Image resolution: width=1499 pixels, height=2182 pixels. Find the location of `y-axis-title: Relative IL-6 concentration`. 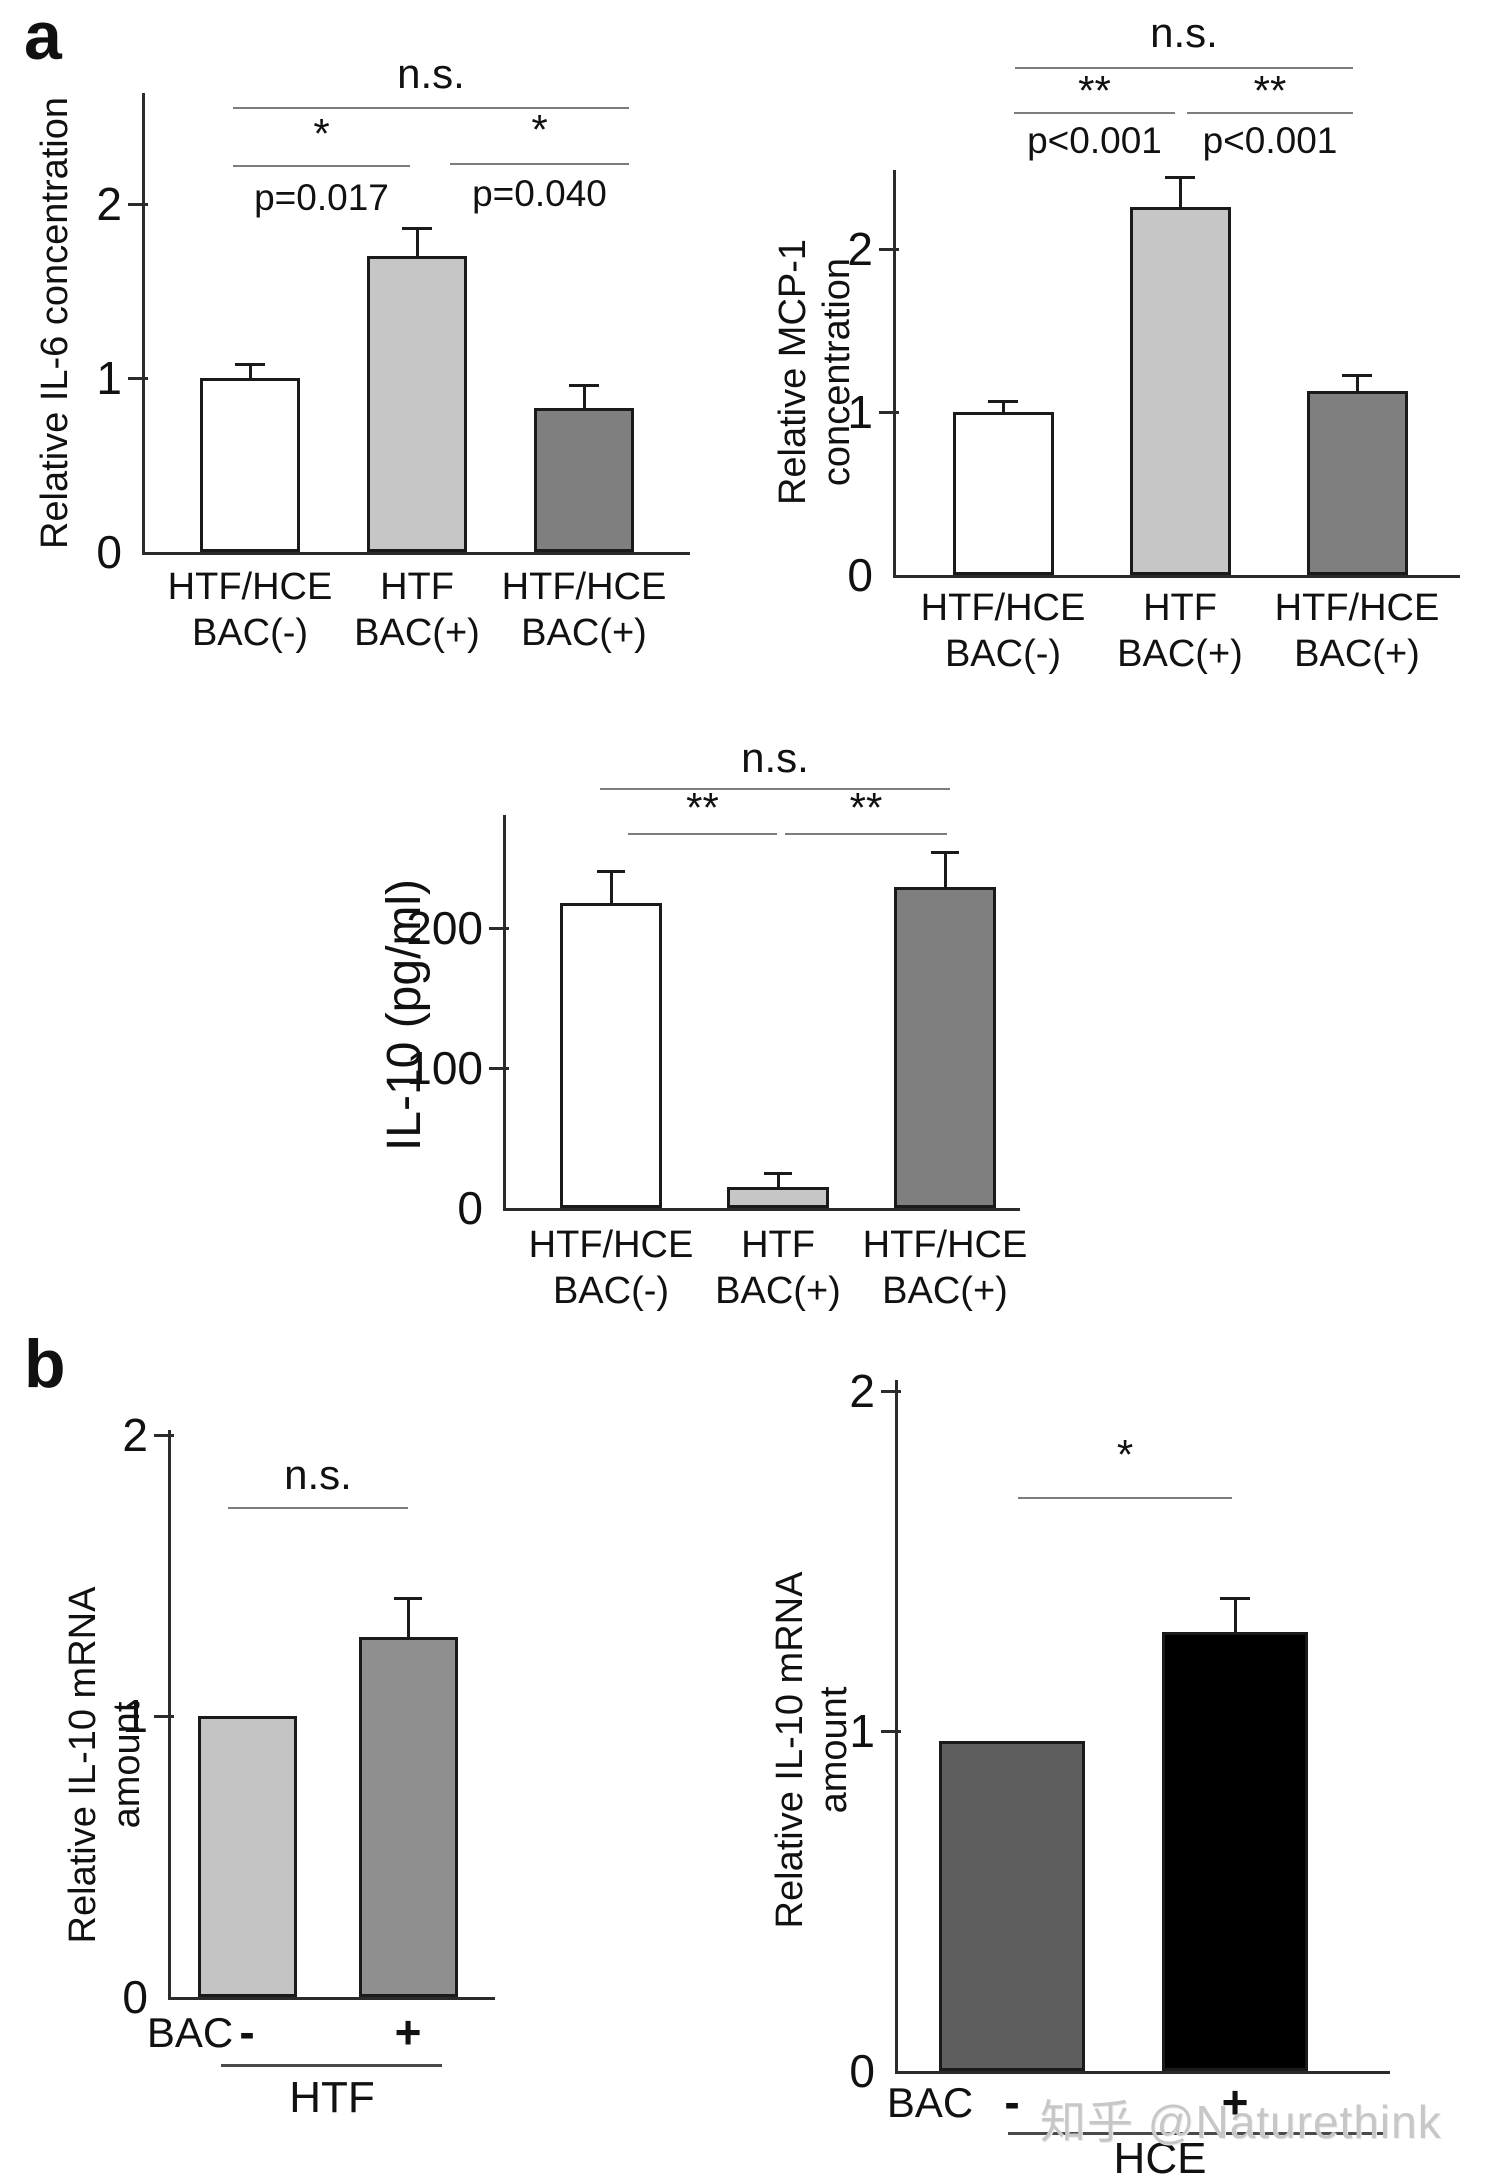

y-axis-title: Relative IL-6 concentration is located at coordinates (55, 323).